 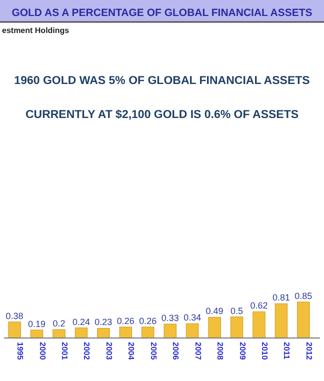 What do you see at coordinates (193, 317) in the screenshot?
I see `data-label: 0.34` at bounding box center [193, 317].